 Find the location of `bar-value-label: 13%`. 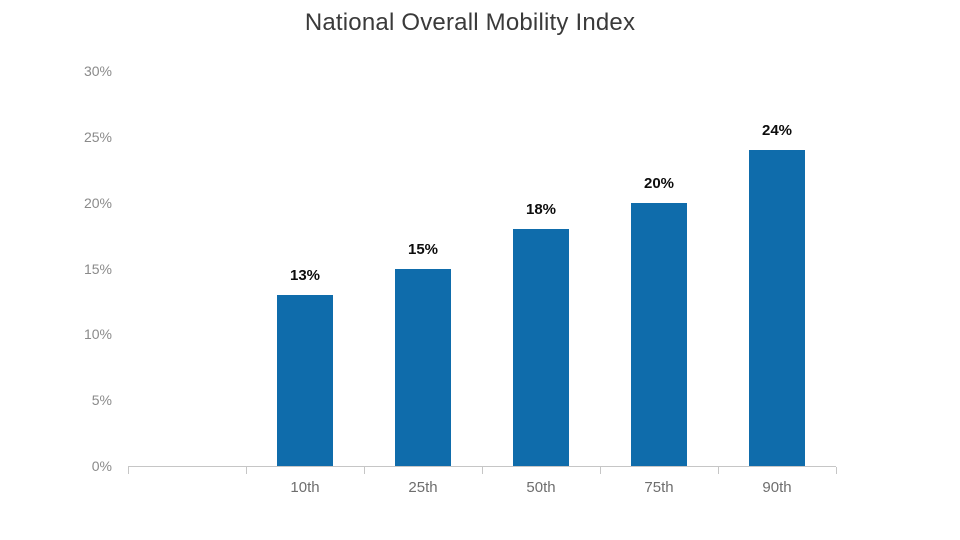

bar-value-label: 13% is located at coordinates (305, 275).